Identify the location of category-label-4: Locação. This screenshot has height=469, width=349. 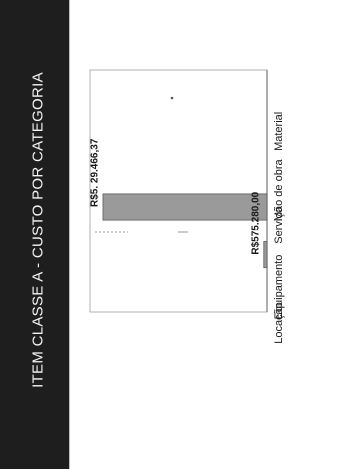
(279, 323).